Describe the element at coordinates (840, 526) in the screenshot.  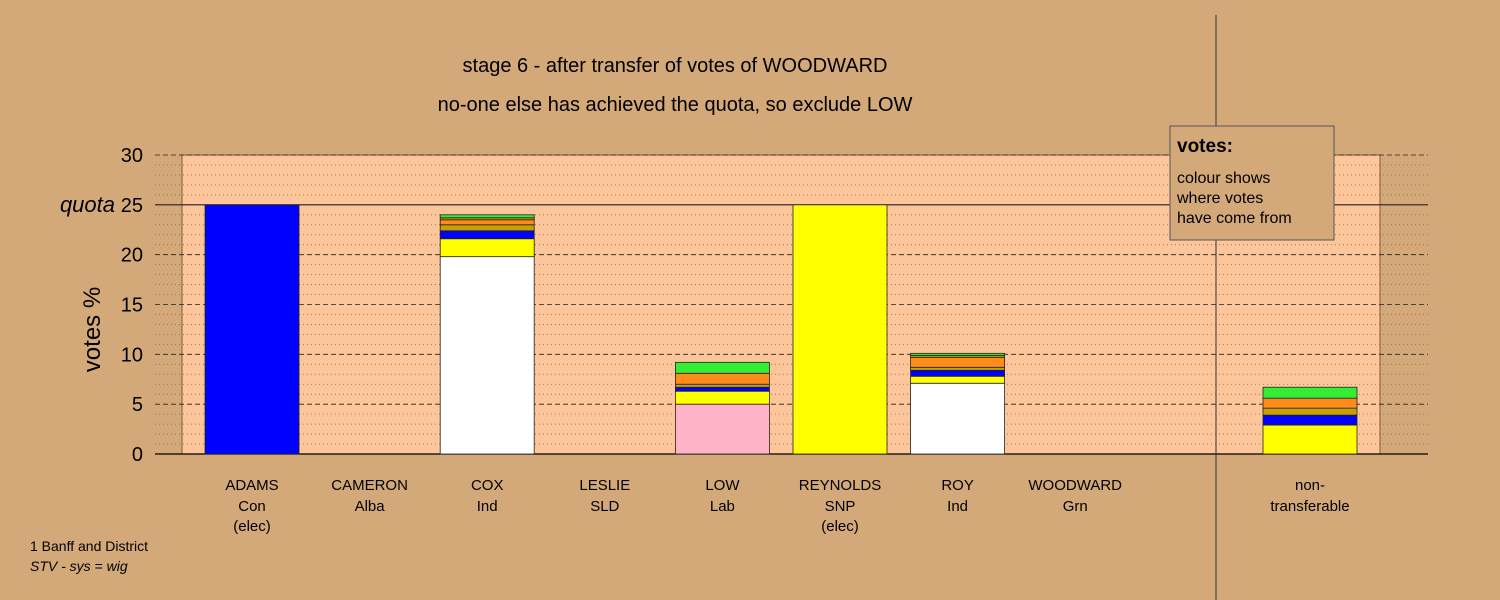
I see `candidate-status-reynolds: (elec)` at that location.